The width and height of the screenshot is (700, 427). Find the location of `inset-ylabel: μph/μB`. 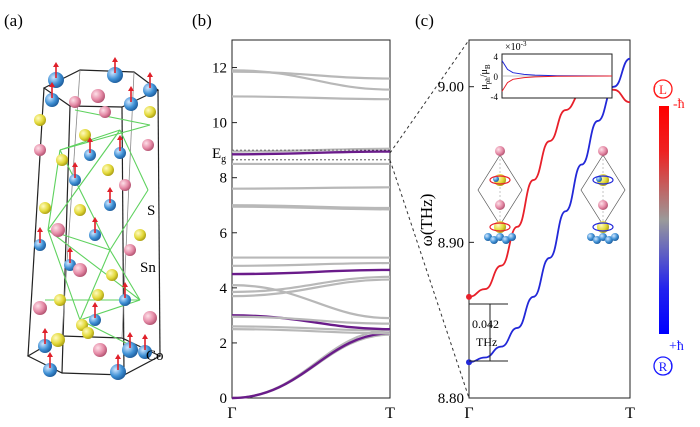

inset-ylabel: μph/μB is located at coordinates (485, 77).